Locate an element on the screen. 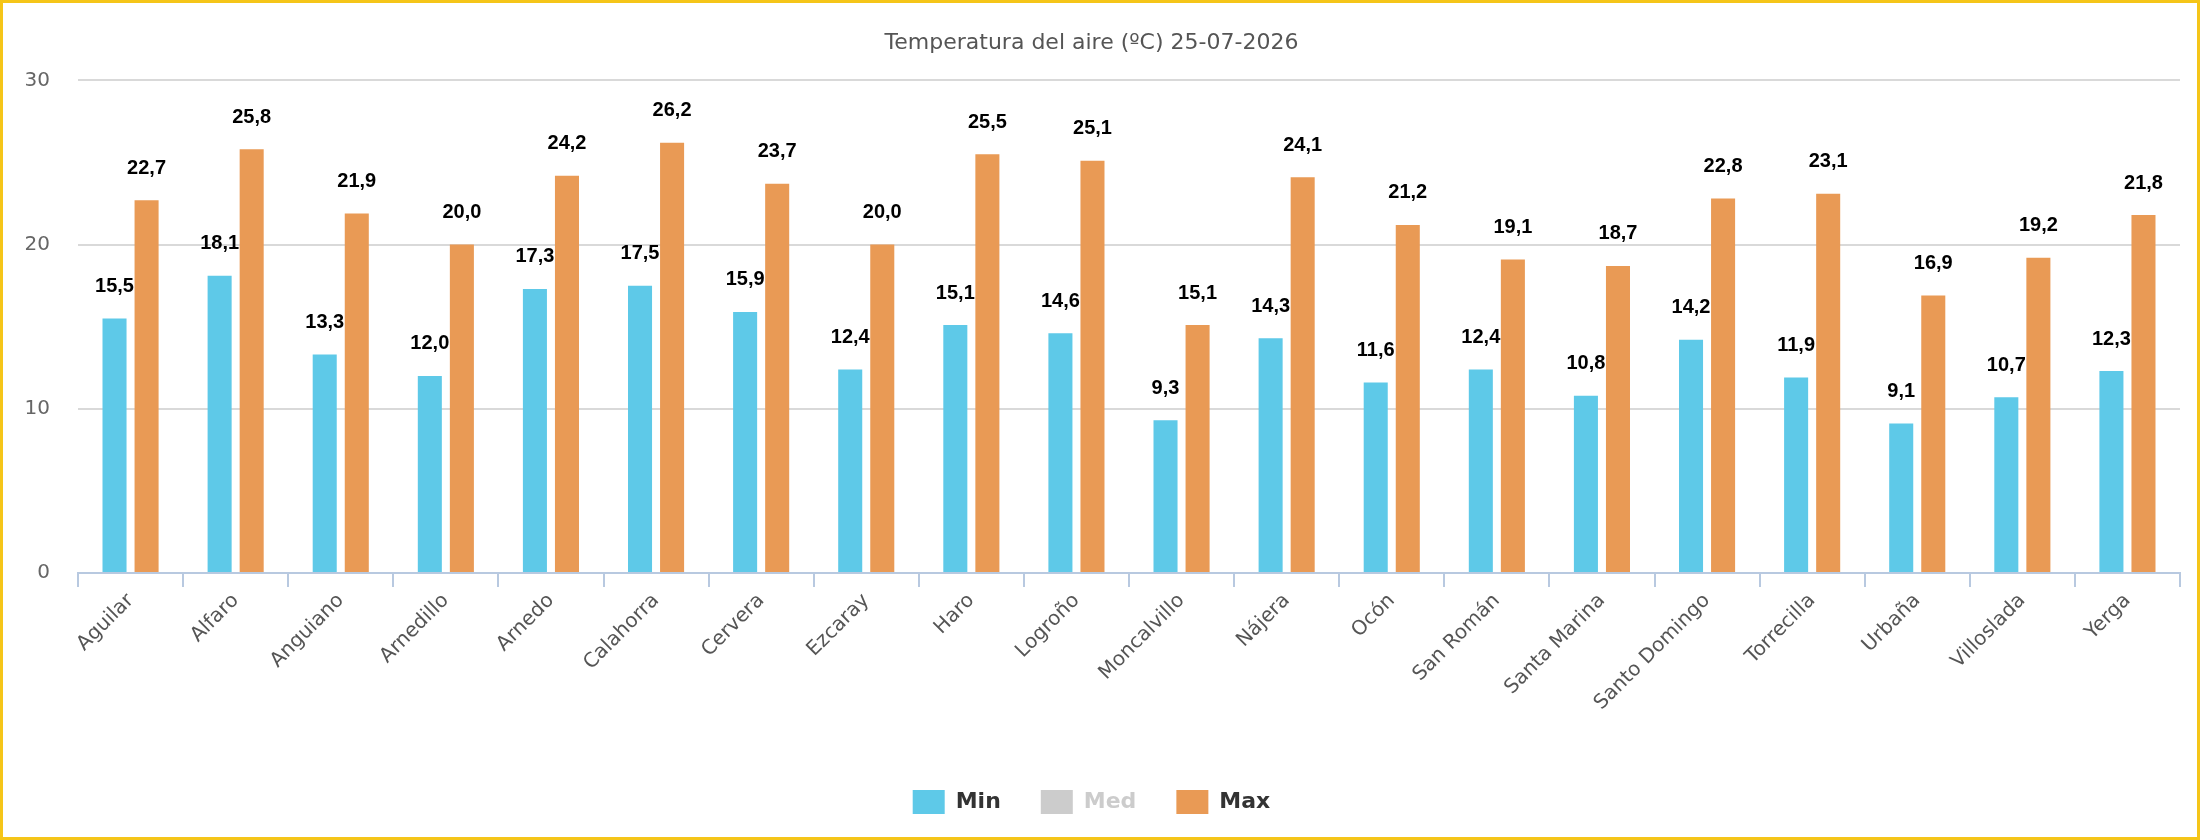 Image resolution: width=2200 pixels, height=840 pixels. data-label: 21,2 is located at coordinates (1408, 191).